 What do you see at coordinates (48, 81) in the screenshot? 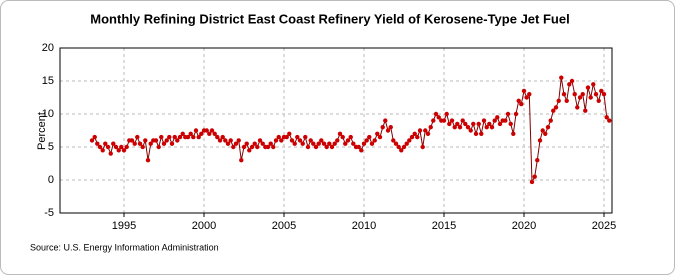
I see `y-tick-label: 15` at bounding box center [48, 81].